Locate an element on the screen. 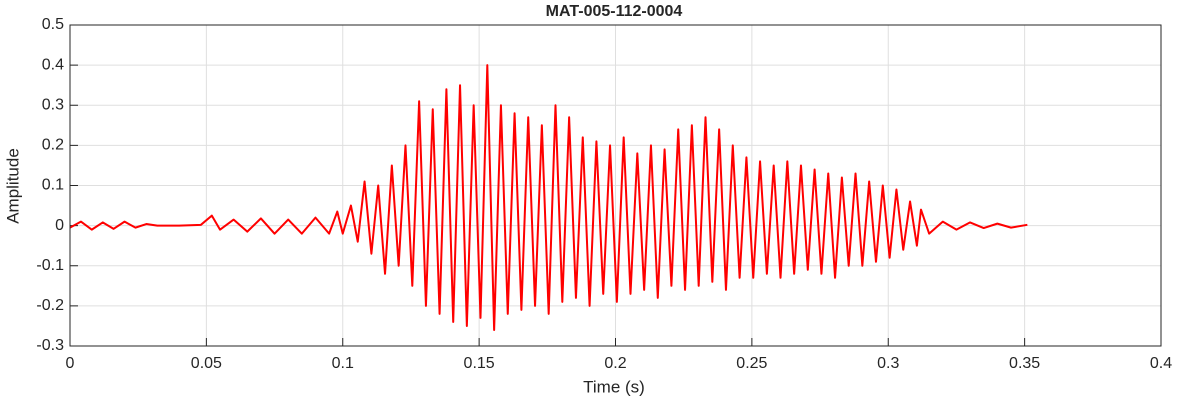 This screenshot has height=404, width=1177. y-axis-label: Amplitude is located at coordinates (12, 186).